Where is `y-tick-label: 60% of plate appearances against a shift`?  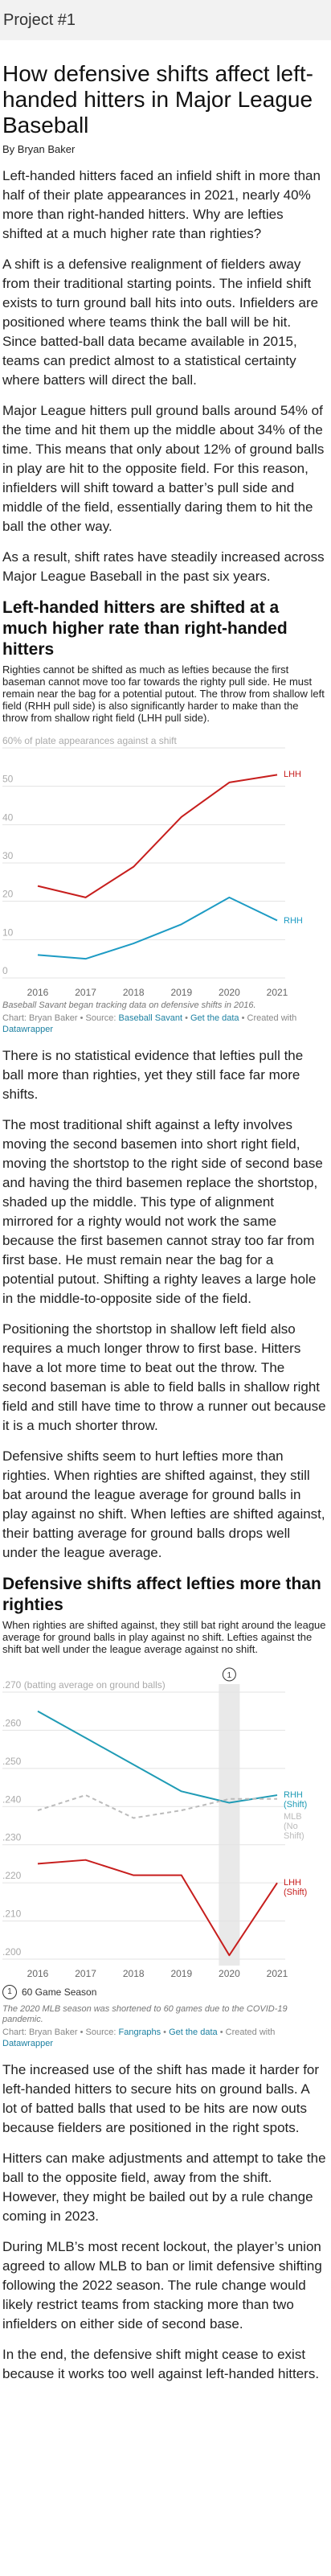
y-tick-label: 60% of plate appearances against a shift is located at coordinates (89, 740).